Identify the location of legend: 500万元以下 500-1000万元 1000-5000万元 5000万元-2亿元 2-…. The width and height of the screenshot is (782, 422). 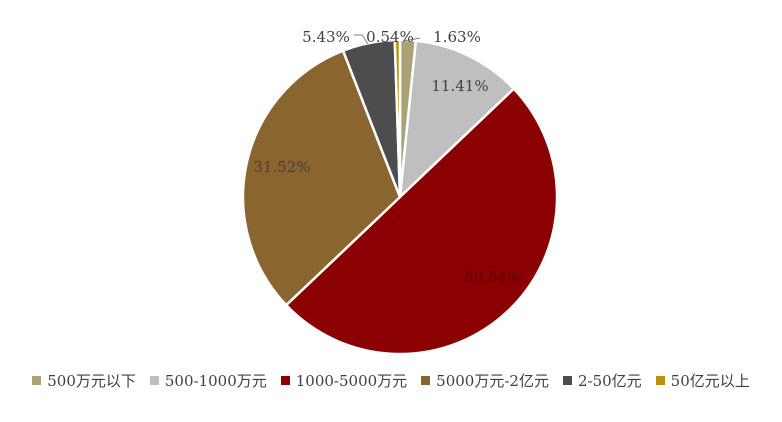
(391, 380).